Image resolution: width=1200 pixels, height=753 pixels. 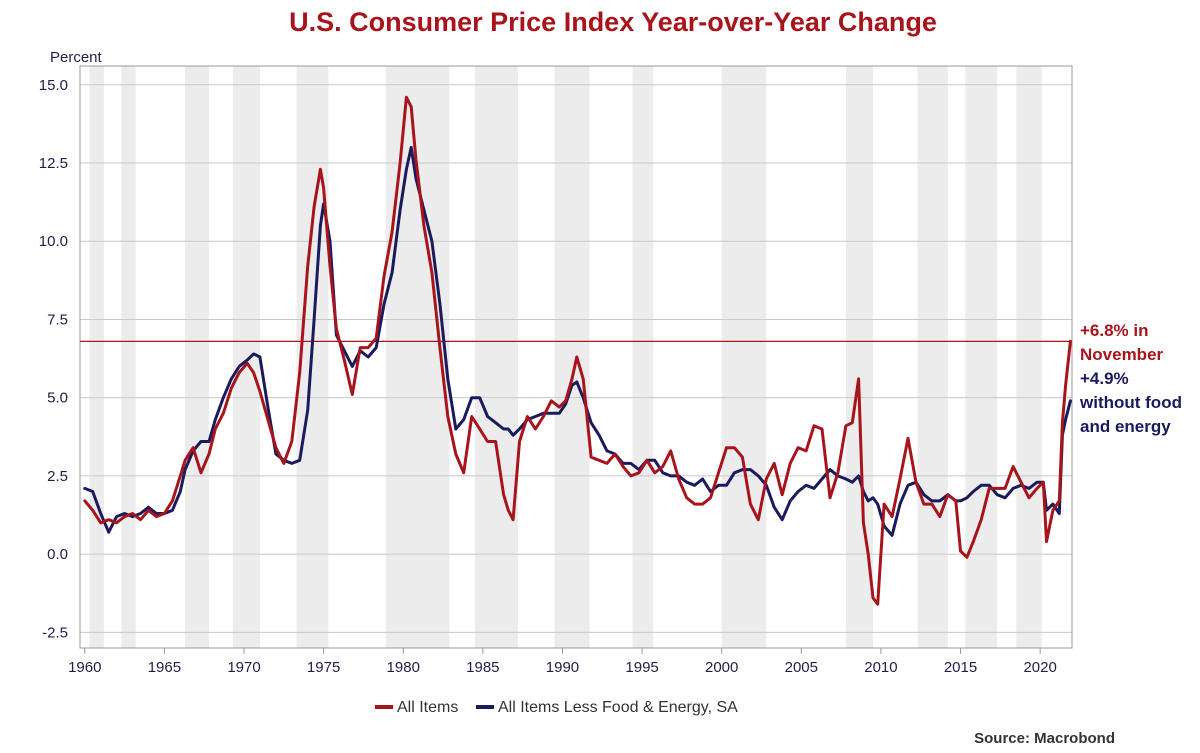 What do you see at coordinates (427, 707) in the screenshot?
I see `legend-label-all-items: All Items` at bounding box center [427, 707].